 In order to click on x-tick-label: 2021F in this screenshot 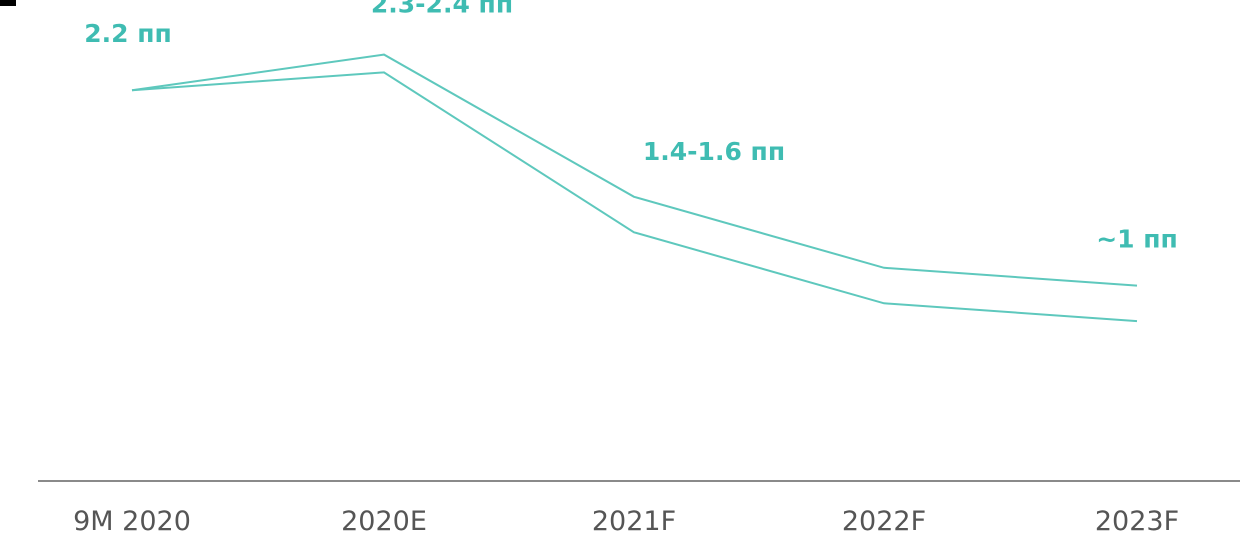, I will do `click(634, 521)`.